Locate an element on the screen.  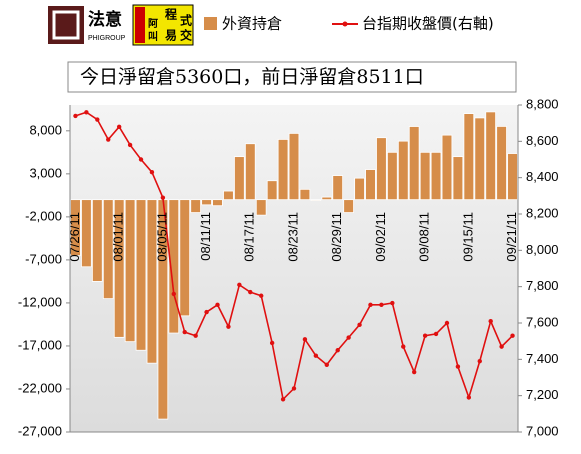
y-tick-label: 8,000 is located at coordinates (45, 129).